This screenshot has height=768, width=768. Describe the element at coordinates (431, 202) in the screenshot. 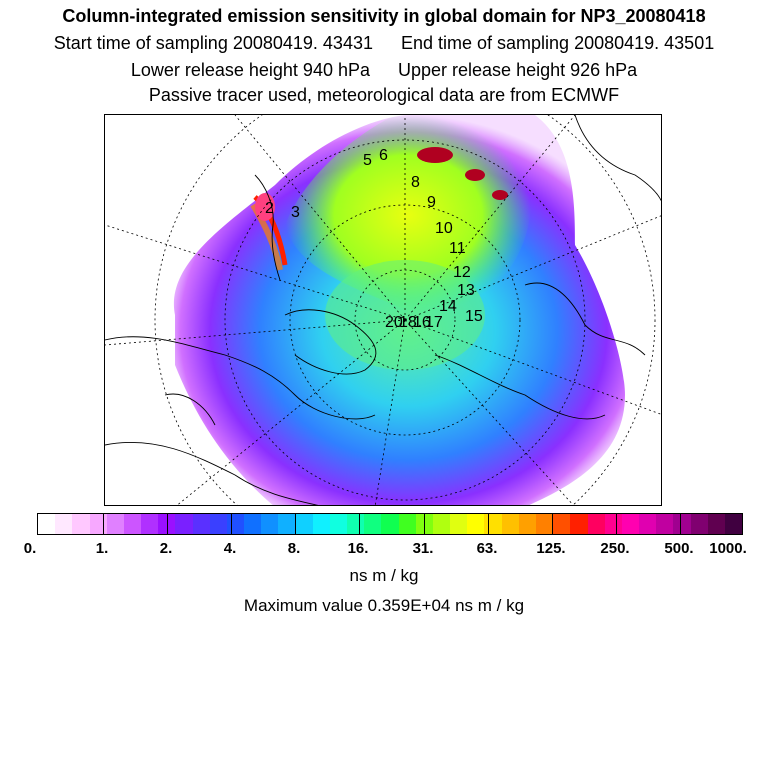

I see `trajectory-label: 9` at that location.